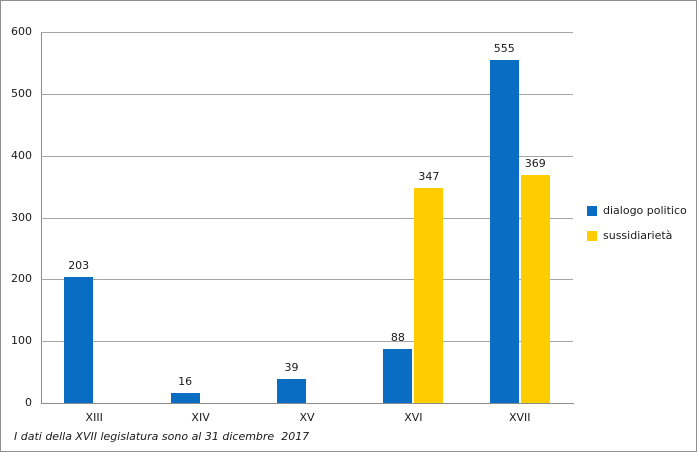 The height and width of the screenshot is (452, 697). Describe the element at coordinates (21, 217) in the screenshot. I see `y-tick-label: 300` at that location.